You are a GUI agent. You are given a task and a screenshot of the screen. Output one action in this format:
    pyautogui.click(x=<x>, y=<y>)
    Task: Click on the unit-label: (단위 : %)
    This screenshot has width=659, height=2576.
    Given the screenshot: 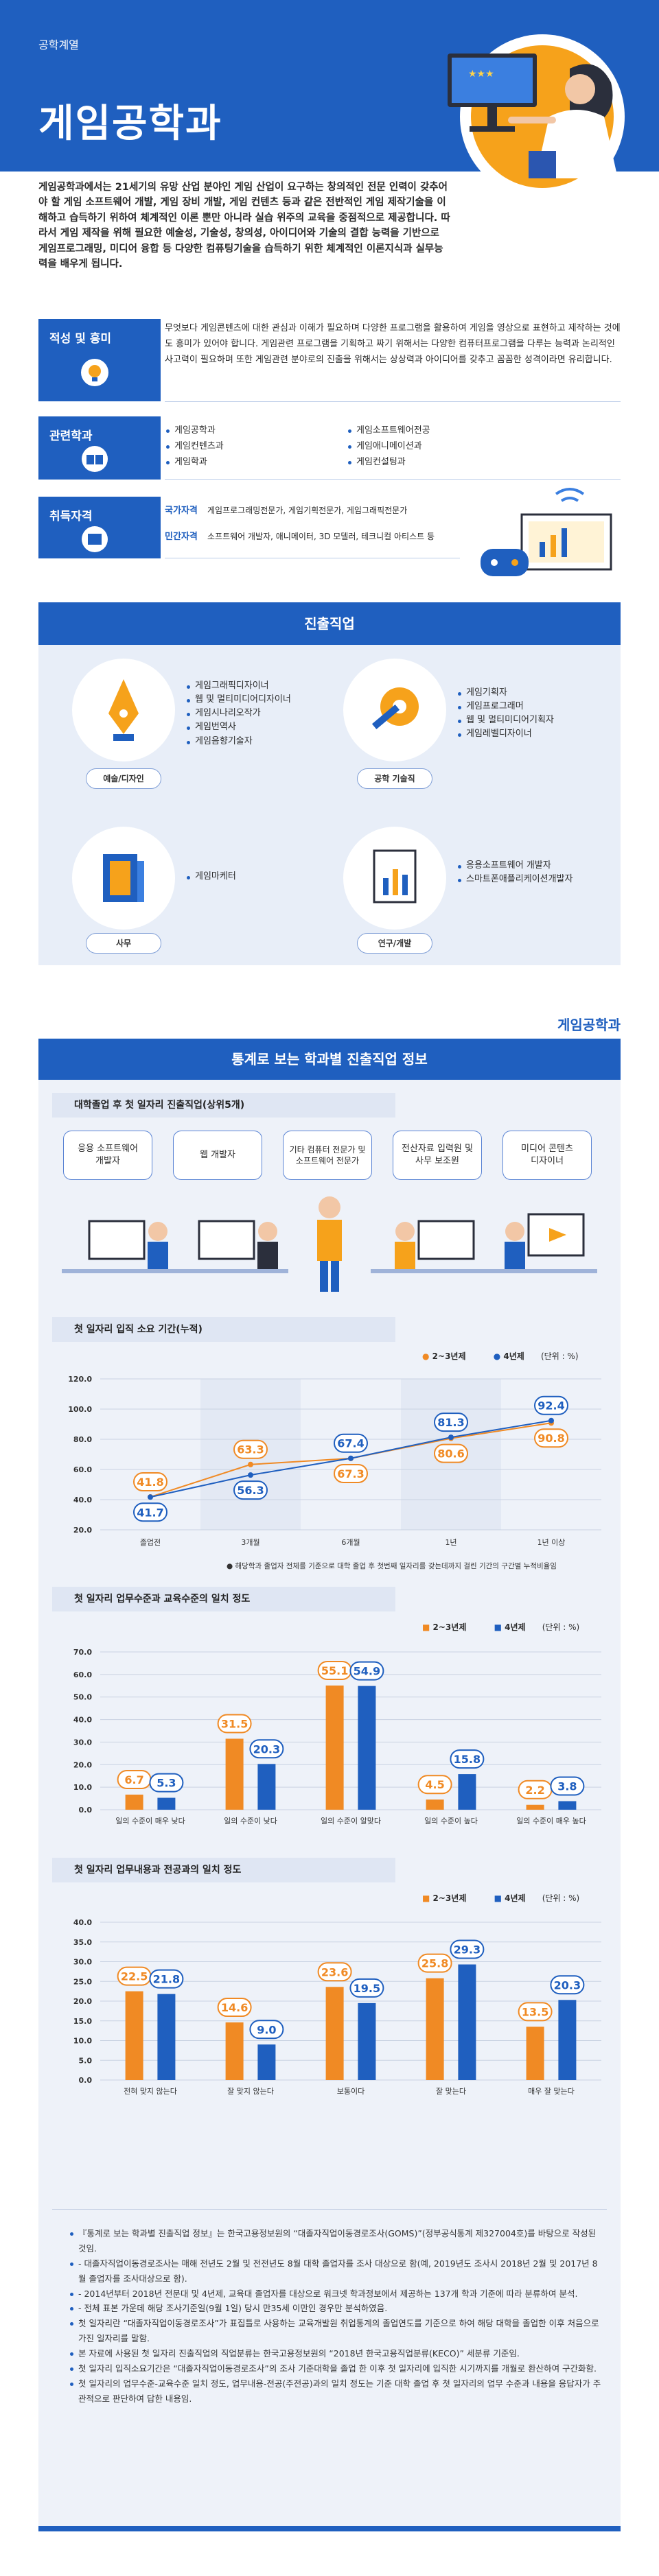 What is the action you would take?
    pyautogui.click(x=560, y=1356)
    